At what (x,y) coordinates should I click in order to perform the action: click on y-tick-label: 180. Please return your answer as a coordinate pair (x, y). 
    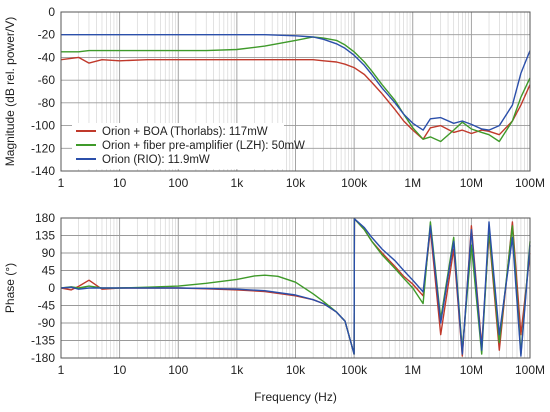
    Looking at the image, I should click on (45, 218).